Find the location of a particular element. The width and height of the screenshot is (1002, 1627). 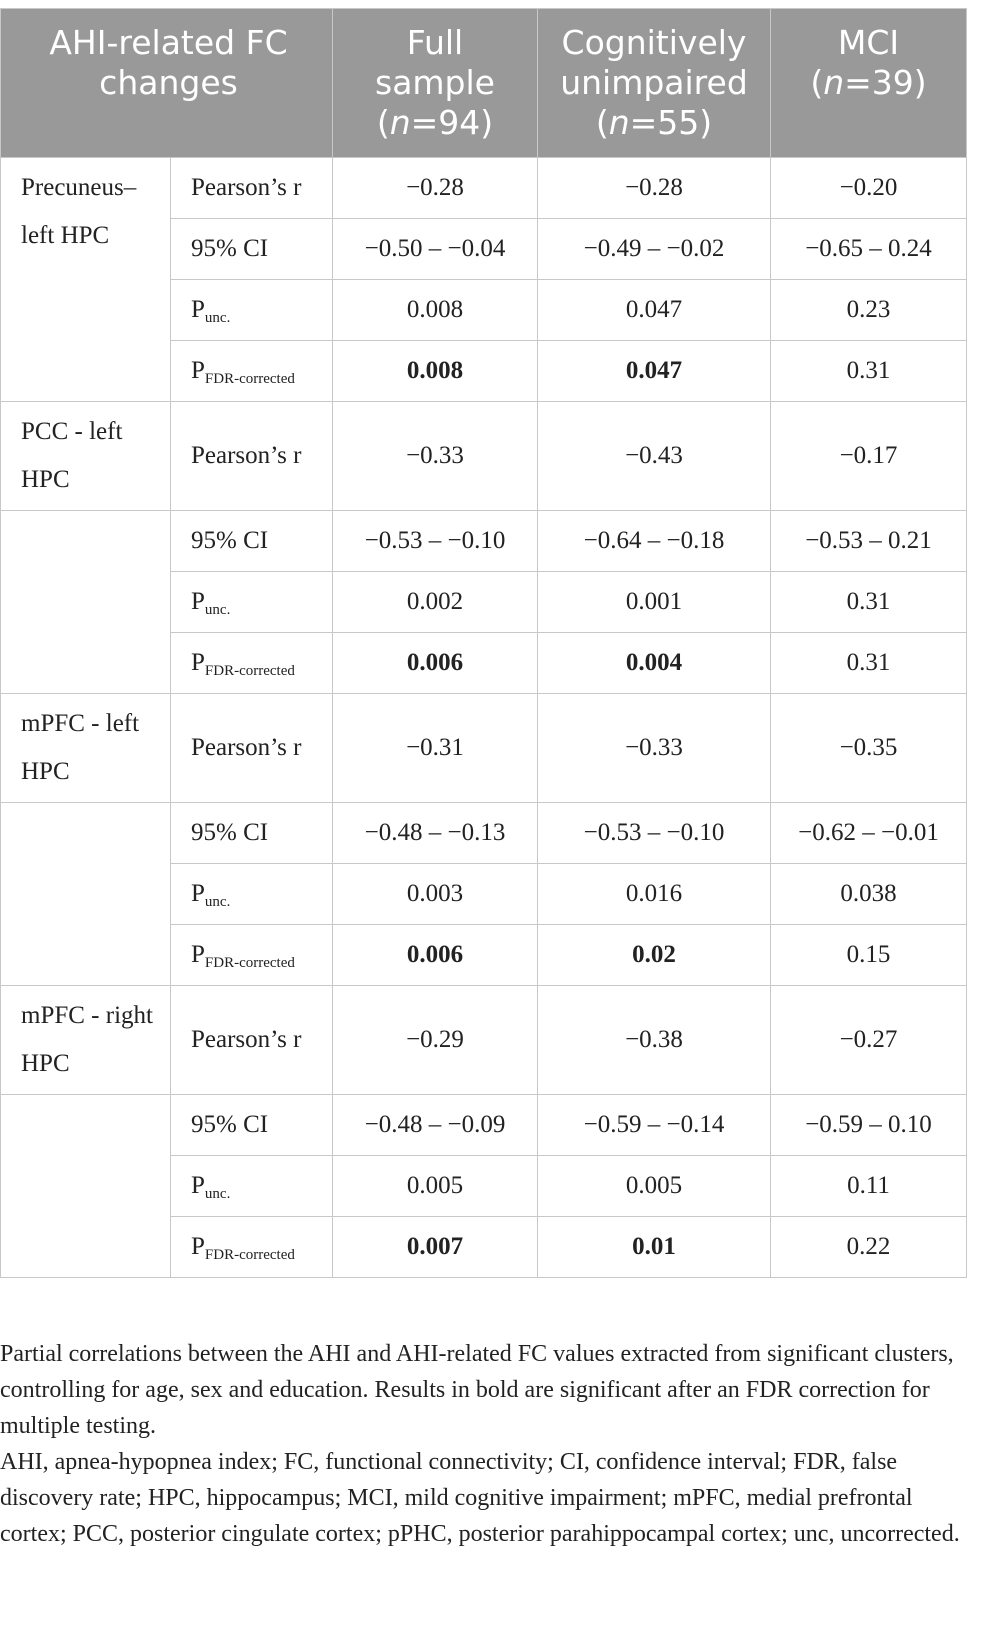

value-cell: −0.43 is located at coordinates (654, 456).